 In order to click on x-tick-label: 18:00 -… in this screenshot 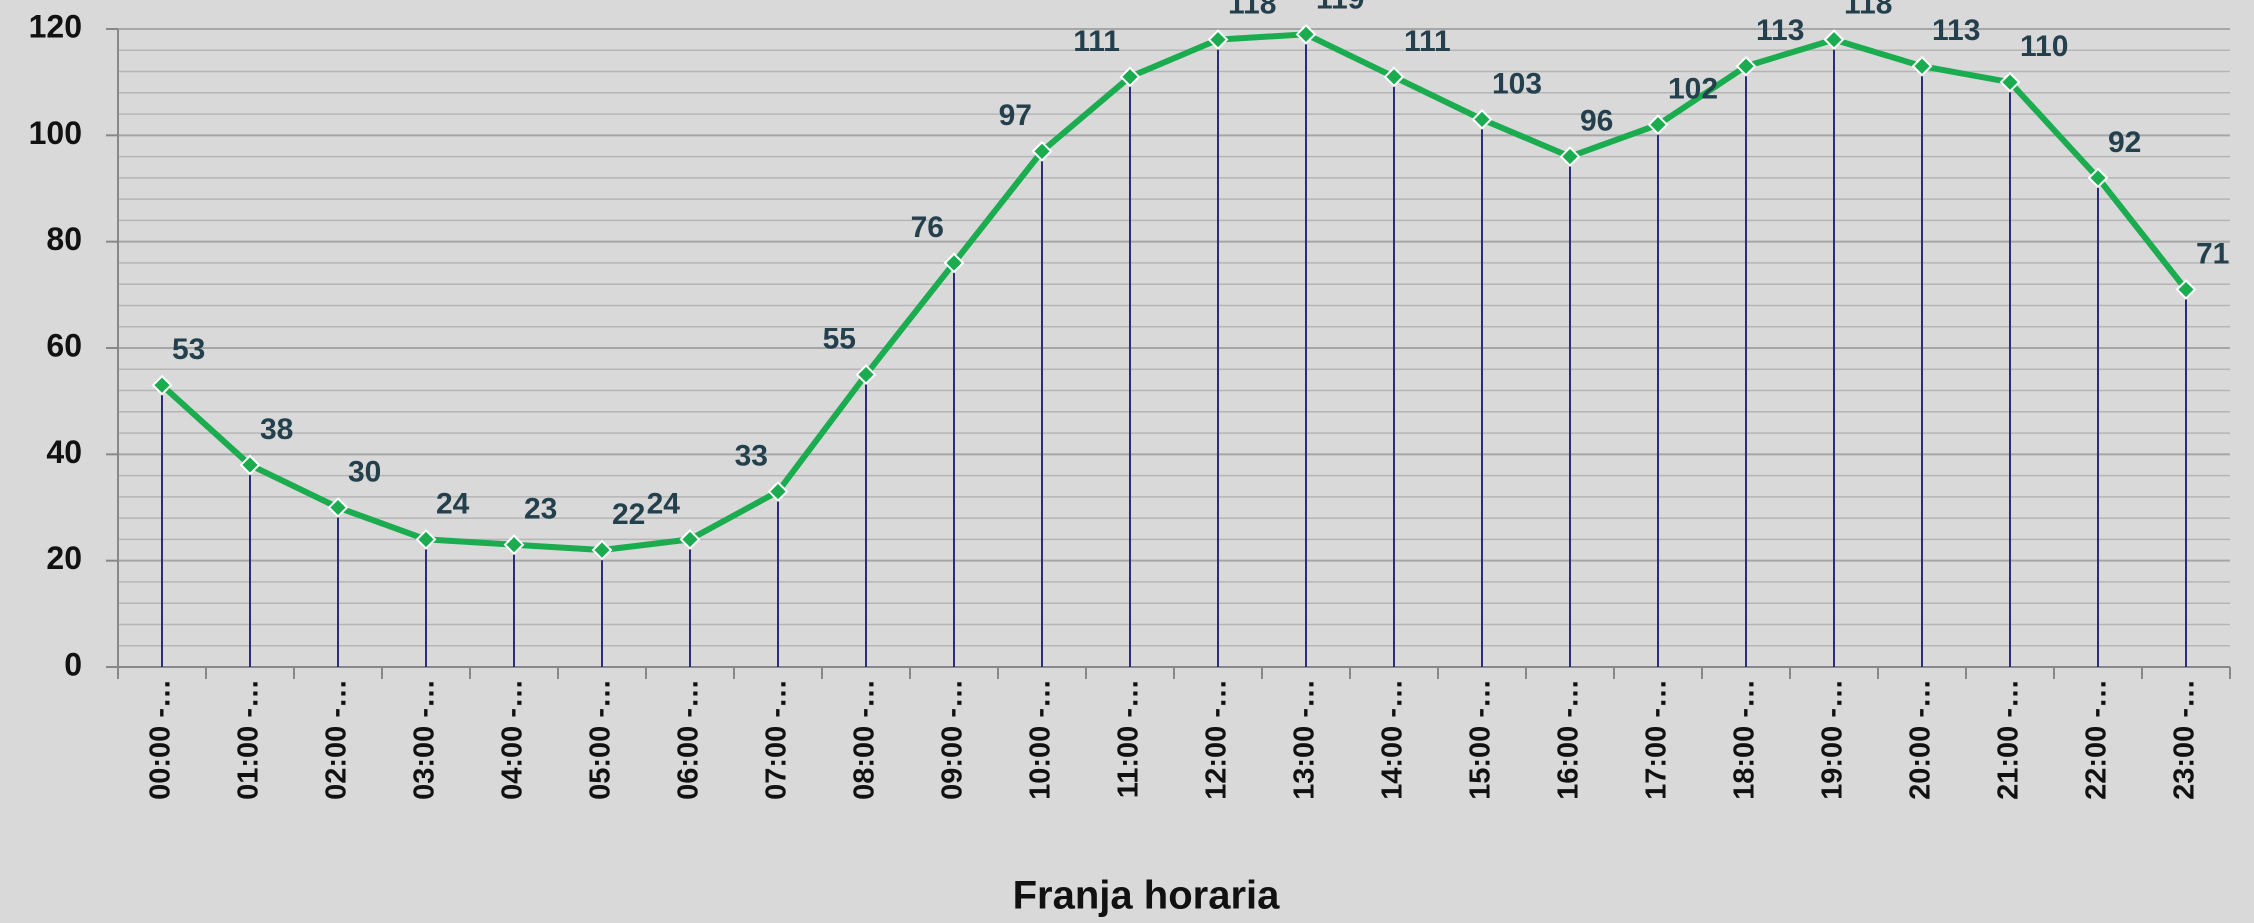, I will do `click(1745, 739)`.